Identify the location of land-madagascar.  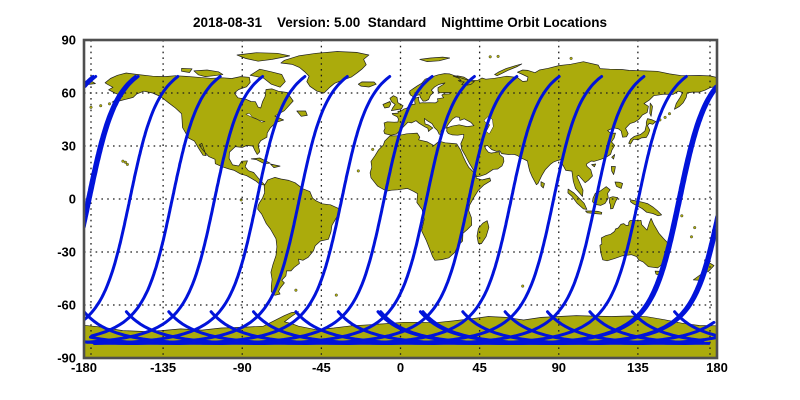
(483, 232).